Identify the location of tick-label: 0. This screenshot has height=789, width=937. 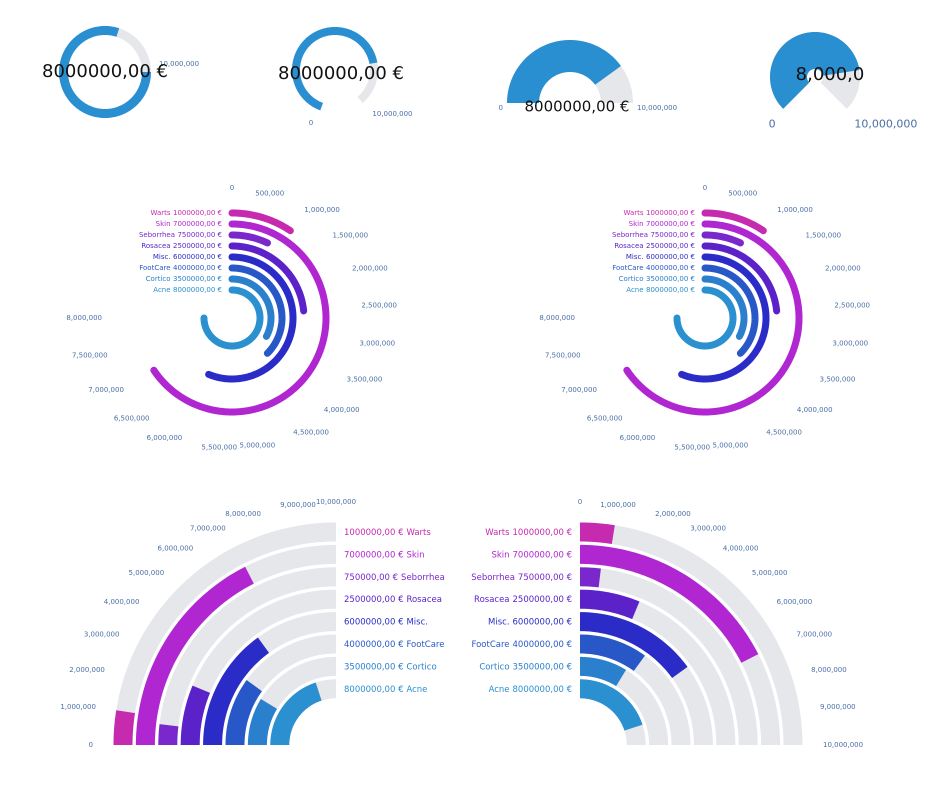
(705, 188).